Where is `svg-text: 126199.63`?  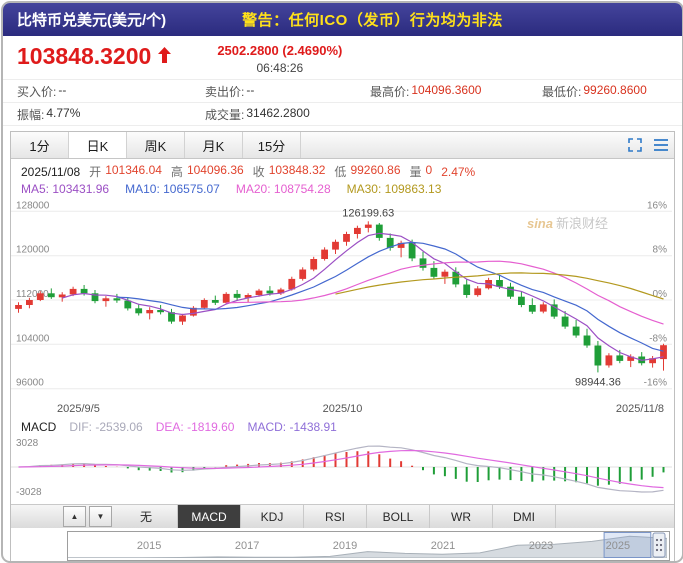
svg-text: 126199.63 is located at coordinates (368, 213).